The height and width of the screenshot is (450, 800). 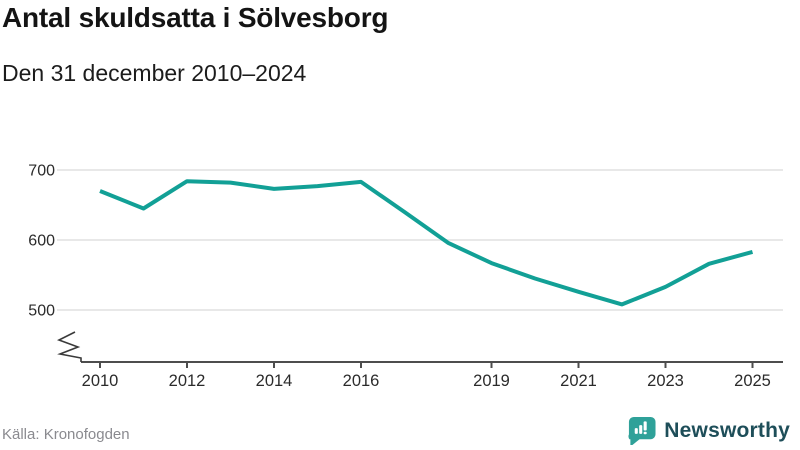 I want to click on x-tick-label-2025: 2025, so click(x=752, y=381).